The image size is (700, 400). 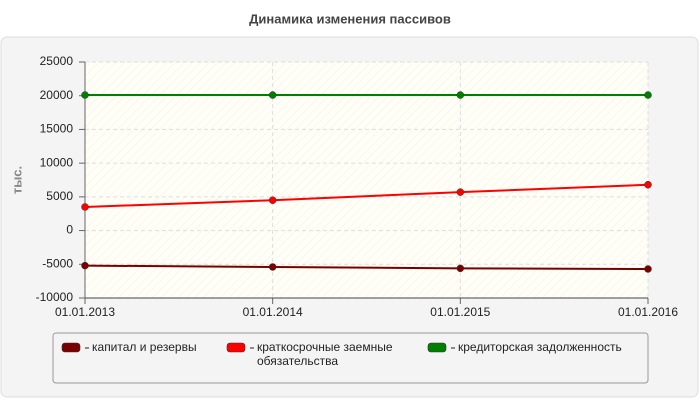 I want to click on y-tick-label: 5000, so click(x=59, y=196).